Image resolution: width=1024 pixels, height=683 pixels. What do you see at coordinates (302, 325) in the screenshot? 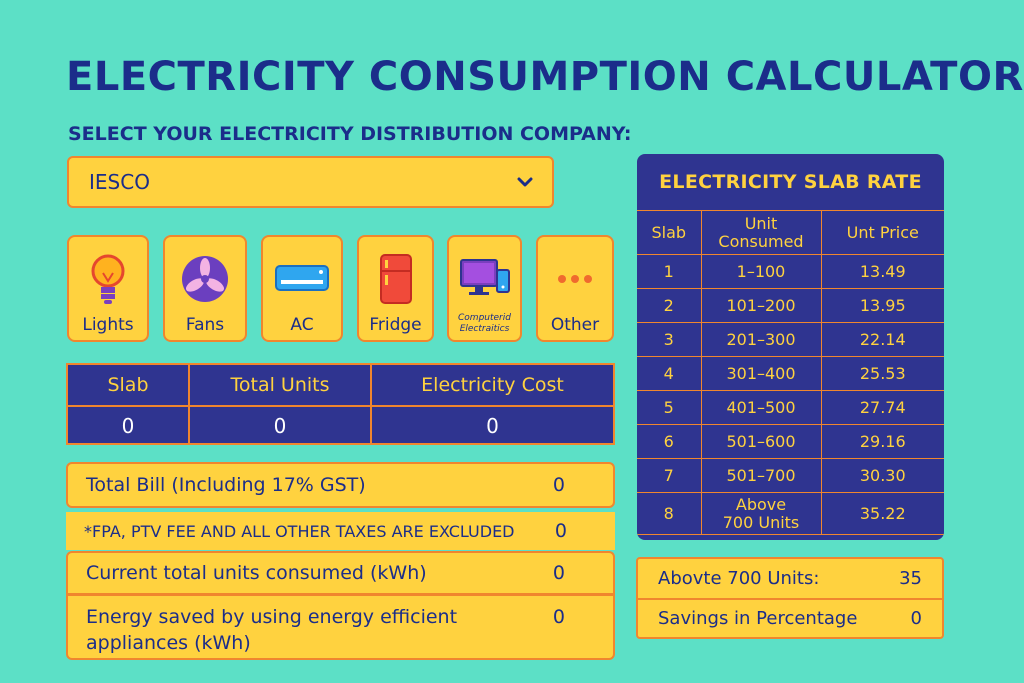
I see `appliance-label: AC` at bounding box center [302, 325].